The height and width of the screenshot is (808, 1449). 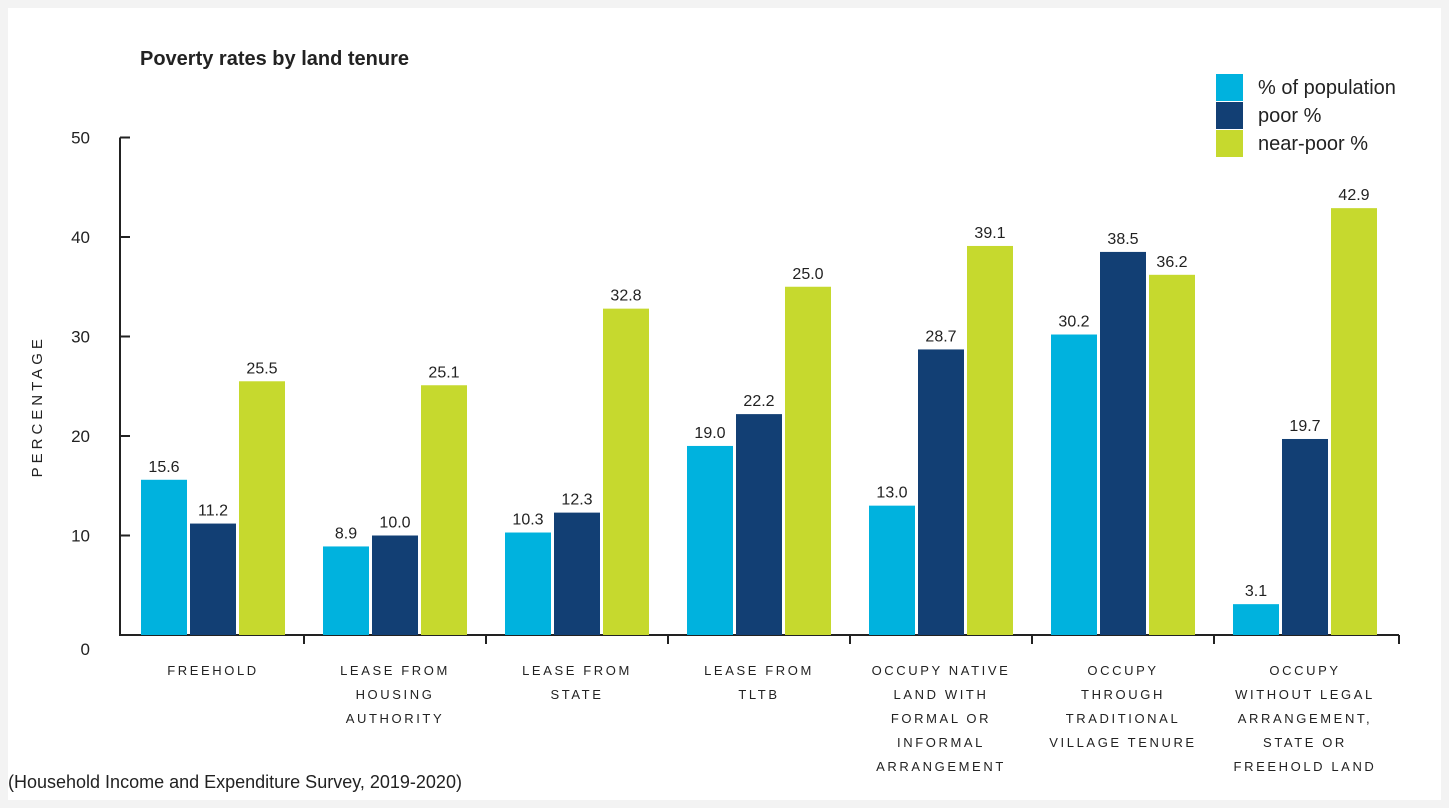 What do you see at coordinates (758, 401) in the screenshot?
I see `bar-value-label: 22.2` at bounding box center [758, 401].